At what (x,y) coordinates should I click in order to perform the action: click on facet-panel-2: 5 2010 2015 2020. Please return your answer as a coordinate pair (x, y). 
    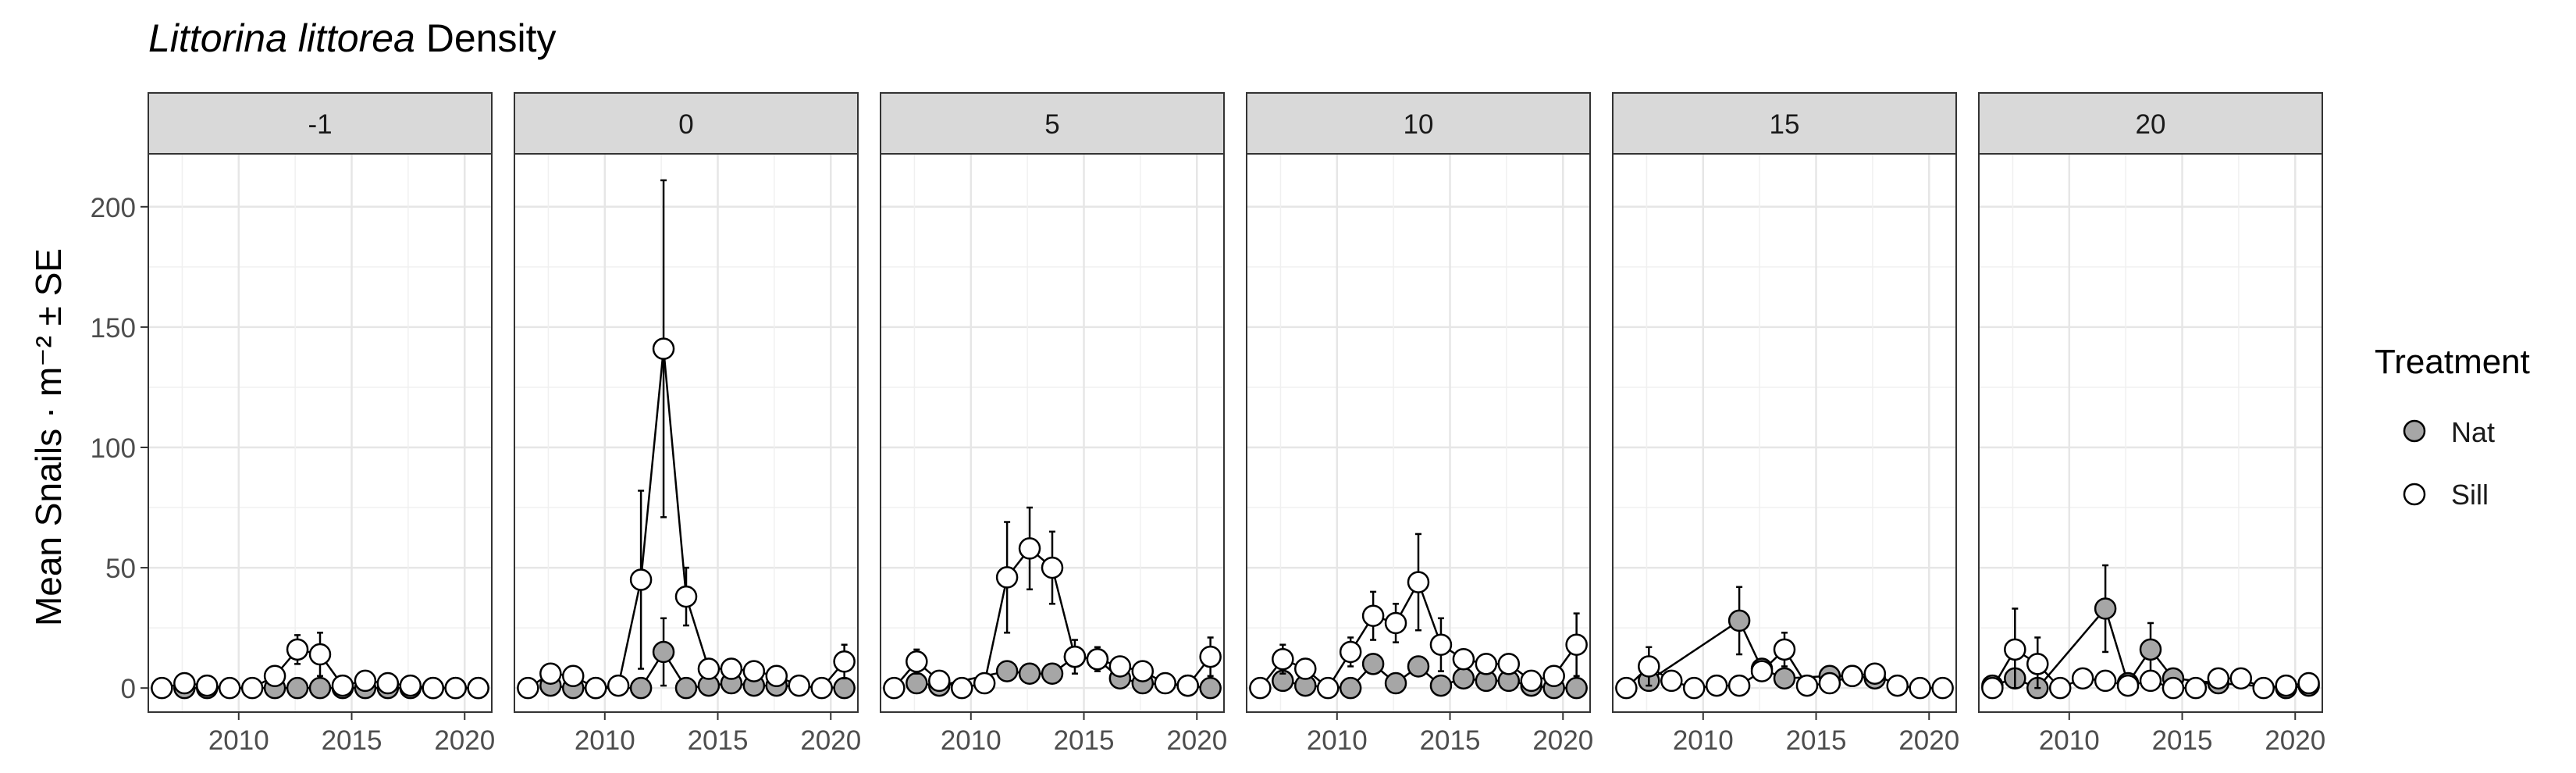
    Looking at the image, I should click on (1053, 424).